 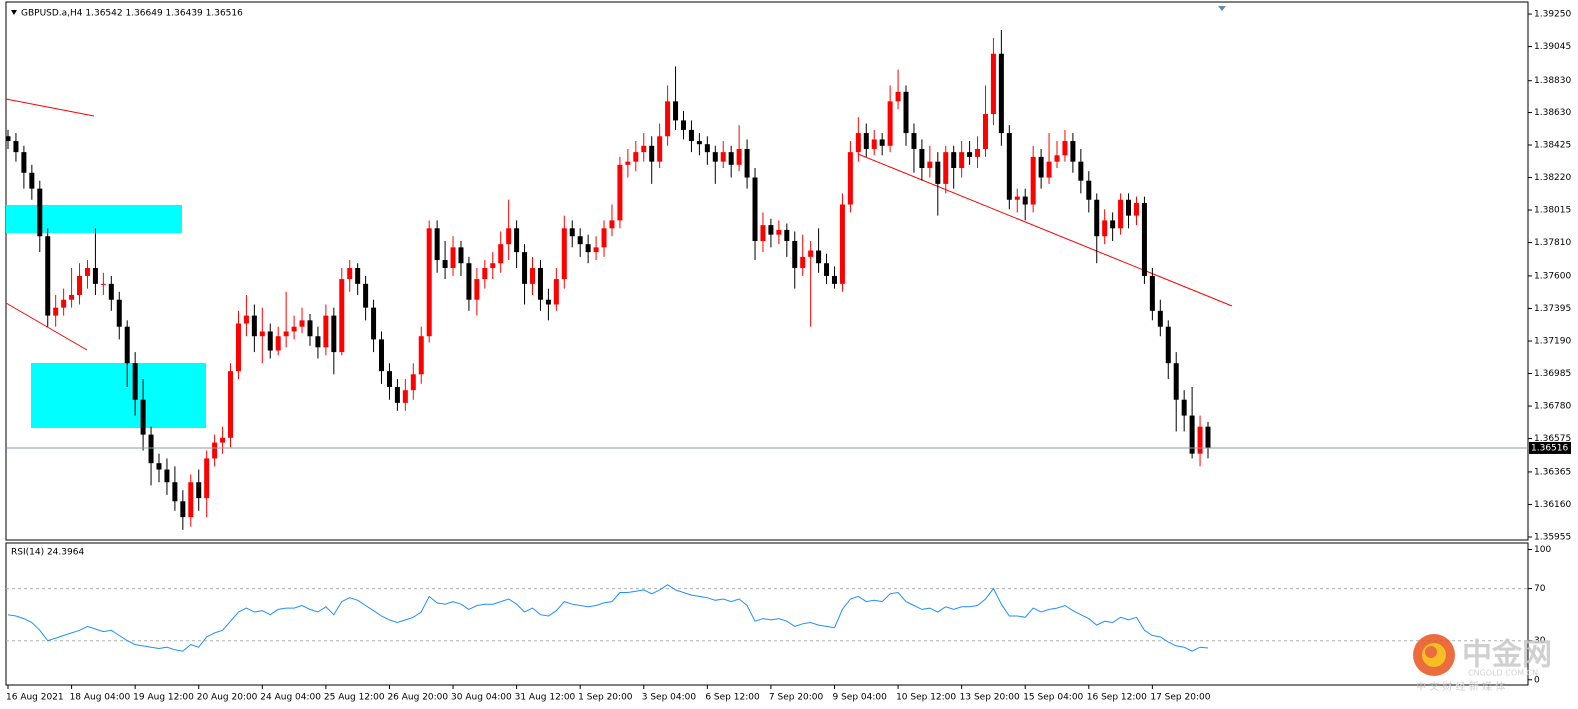 I want to click on x-tick-label: 18 Aug 04:00, so click(x=100, y=698).